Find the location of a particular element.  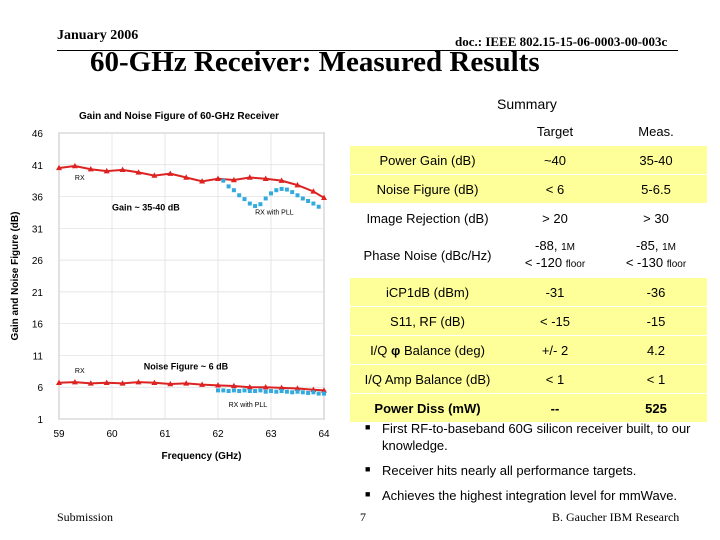

phase-meas-floor-unit: floor is located at coordinates (676, 264).